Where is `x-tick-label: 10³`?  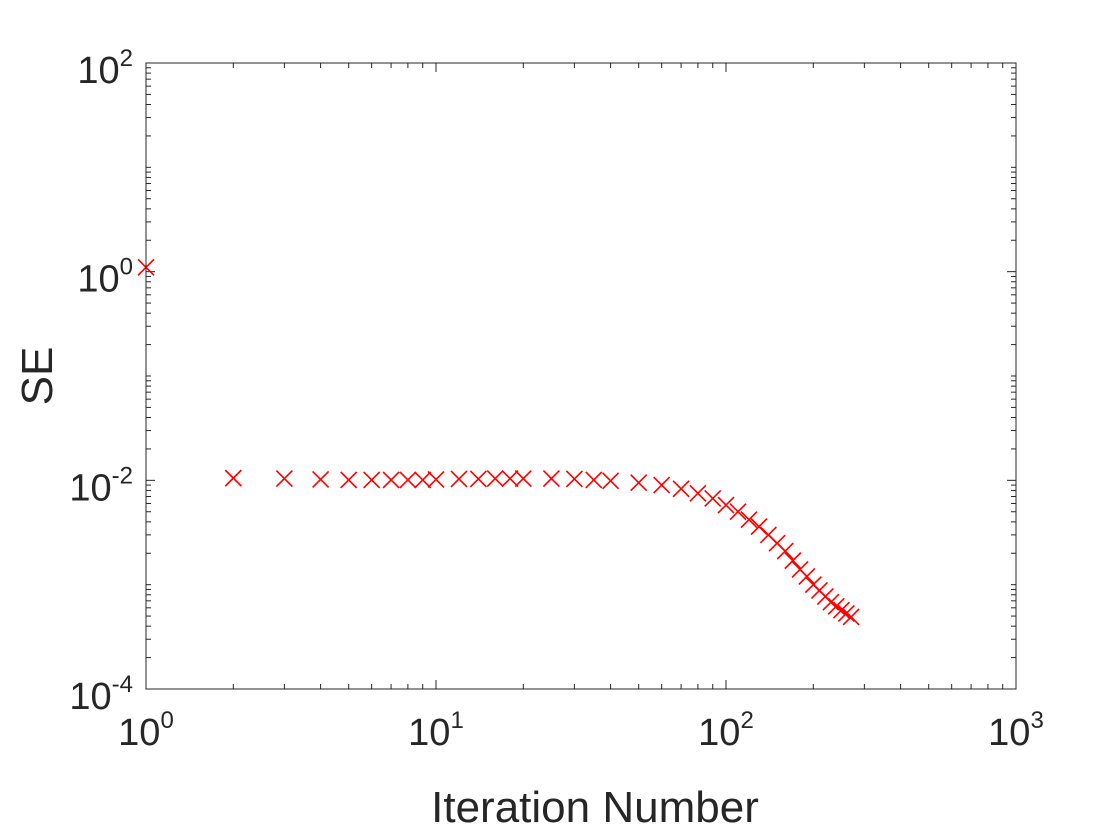
x-tick-label: 10³ is located at coordinates (1016, 730).